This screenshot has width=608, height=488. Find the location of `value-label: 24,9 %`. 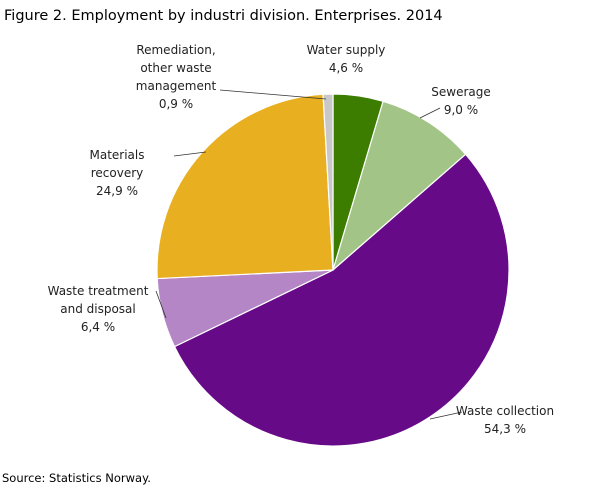

value-label: 24,9 % is located at coordinates (117, 191).